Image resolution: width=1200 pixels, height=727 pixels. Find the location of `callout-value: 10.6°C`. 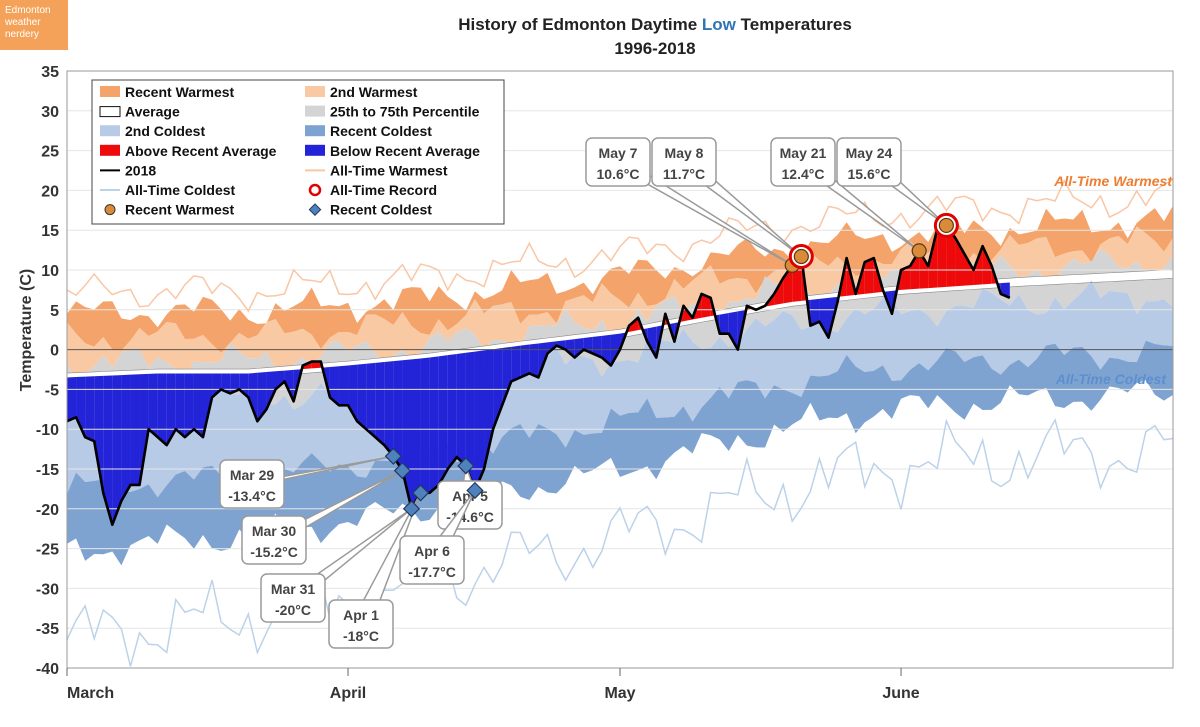

callout-value: 10.6°C is located at coordinates (618, 174).